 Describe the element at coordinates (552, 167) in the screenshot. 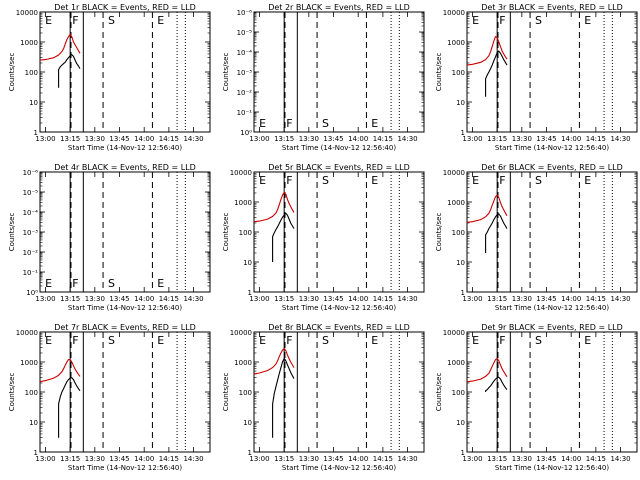

I see `chart-title: Det 6r BLACK = Events, RED = LLD` at that location.